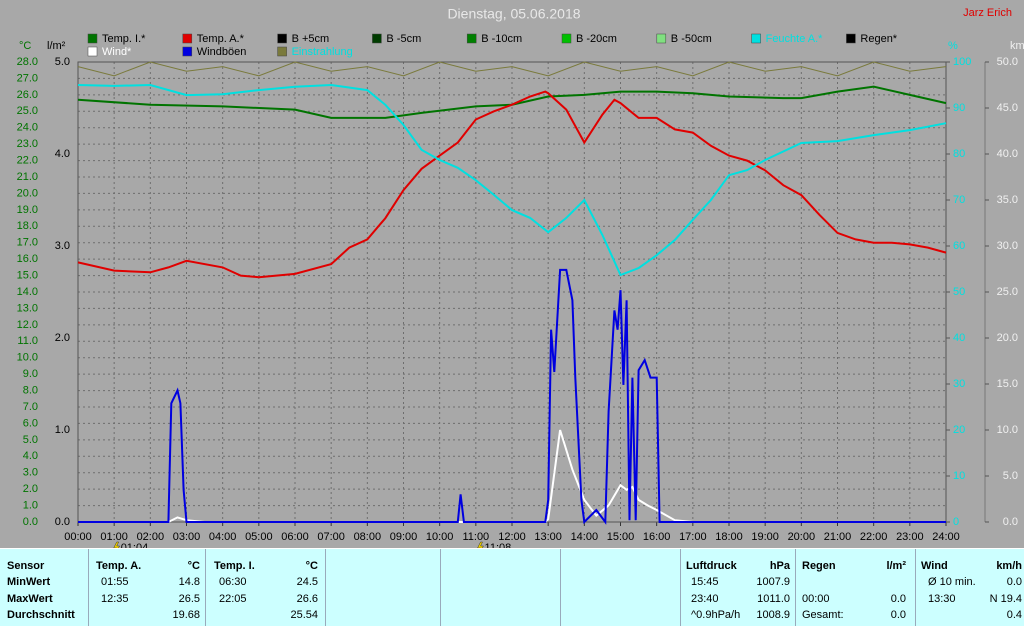  I want to click on legend-label: Temp. I.*, so click(124, 39).